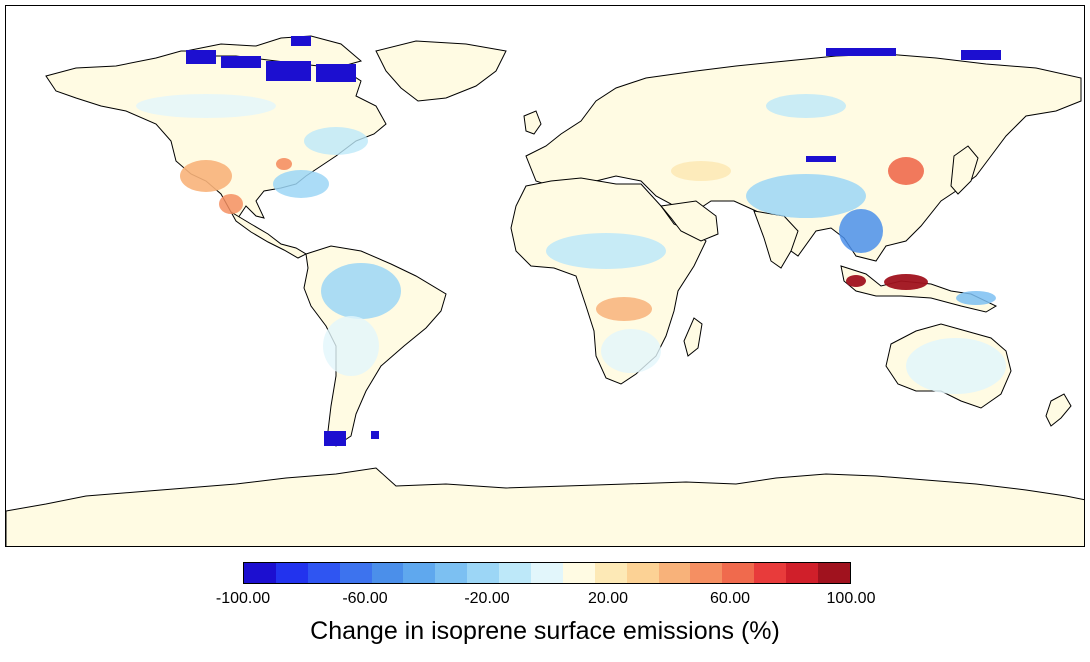 The image size is (1090, 662). Describe the element at coordinates (231, 204) in the screenshot. I see `anomaly-mexico` at that location.